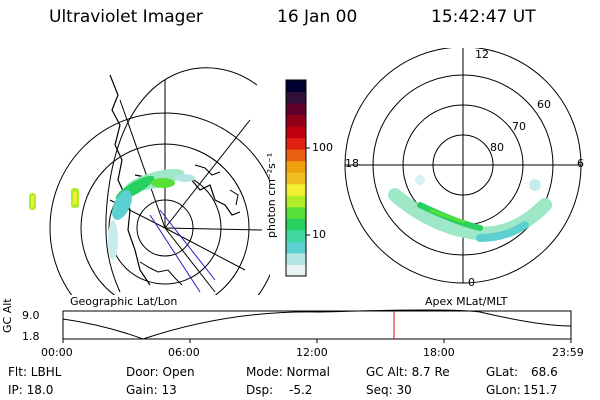 This screenshot has height=400, width=600. What do you see at coordinates (260, 390) in the screenshot?
I see `dsp-label: Dsp:` at bounding box center [260, 390].